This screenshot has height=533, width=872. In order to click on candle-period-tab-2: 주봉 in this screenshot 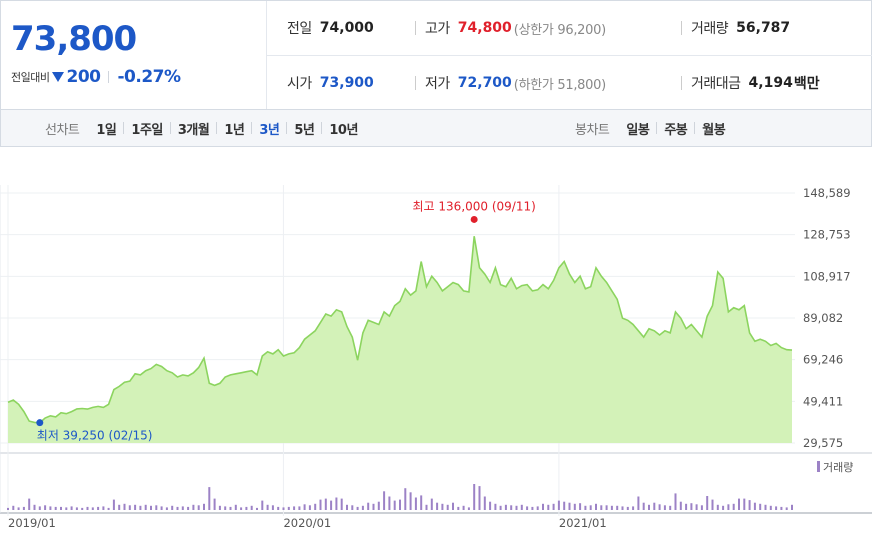, I will do `click(676, 130)`.